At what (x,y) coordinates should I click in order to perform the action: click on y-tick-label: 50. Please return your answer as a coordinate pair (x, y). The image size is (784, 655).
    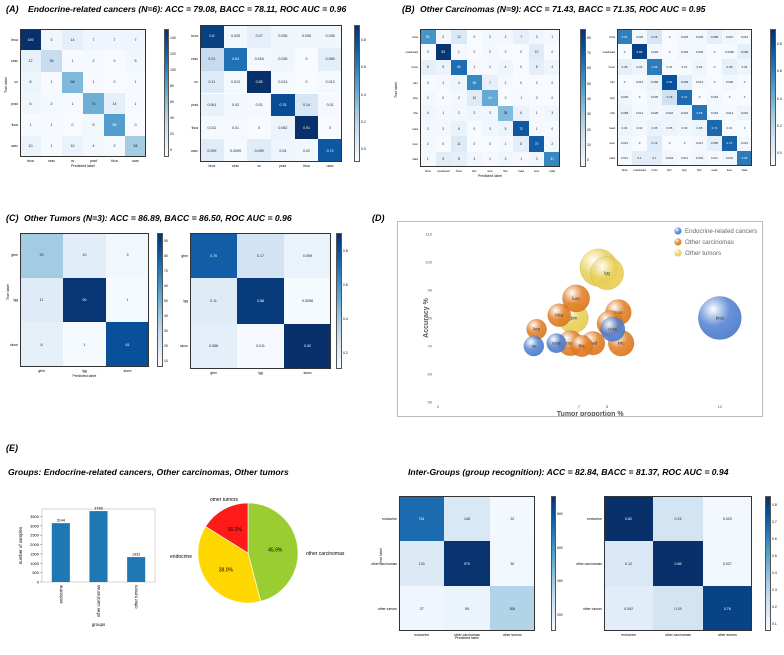
    Looking at the image, I should click on (430, 402).